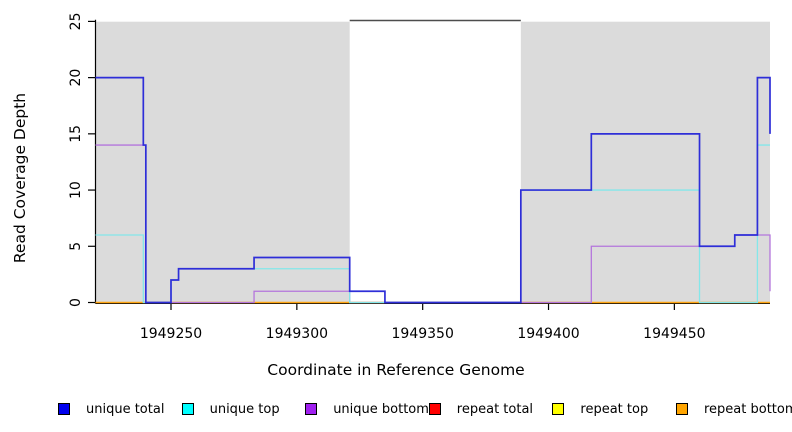 The width and height of the screenshot is (792, 432). What do you see at coordinates (674, 334) in the screenshot?
I see `x-tick-label: 1949450` at bounding box center [674, 334].